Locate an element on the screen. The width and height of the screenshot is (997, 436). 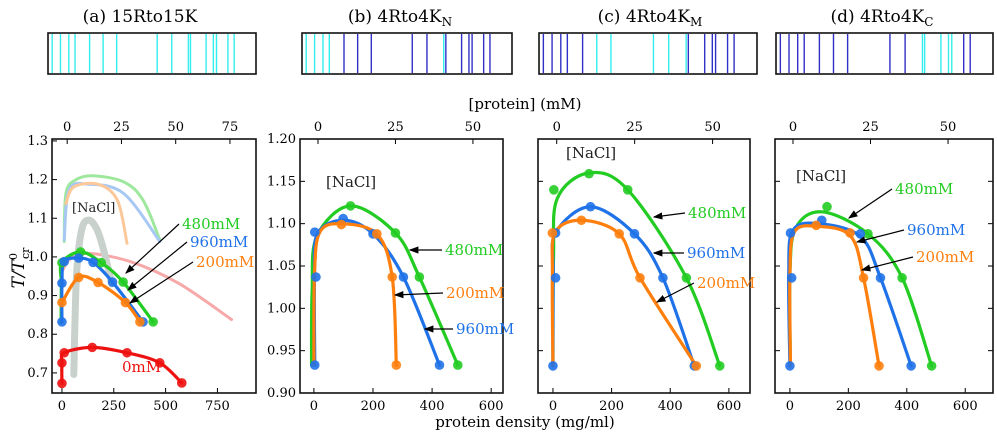
y-tick-label: 0.90 is located at coordinates (281, 393).